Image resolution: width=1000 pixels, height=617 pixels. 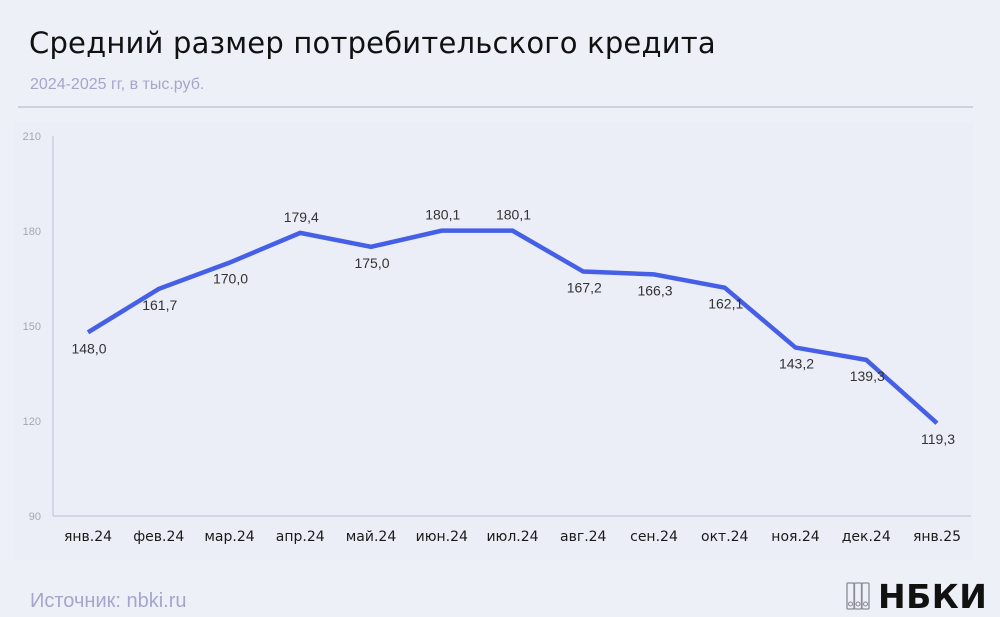 What do you see at coordinates (937, 537) in the screenshot?
I see `x-tick-label: янв.25` at bounding box center [937, 537].